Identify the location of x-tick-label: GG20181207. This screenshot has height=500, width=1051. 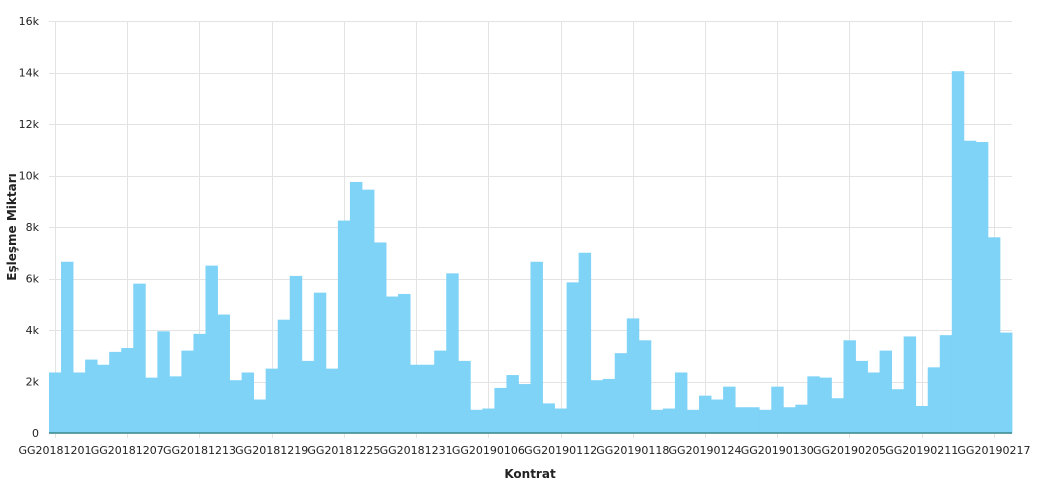
(127, 450).